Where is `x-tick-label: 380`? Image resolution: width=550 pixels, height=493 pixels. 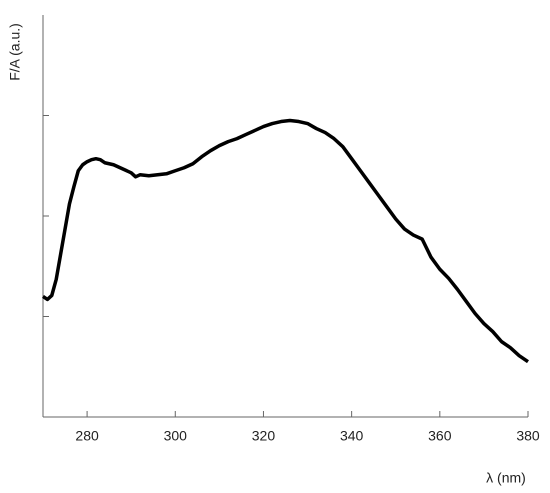 x-tick-label: 380 is located at coordinates (528, 436).